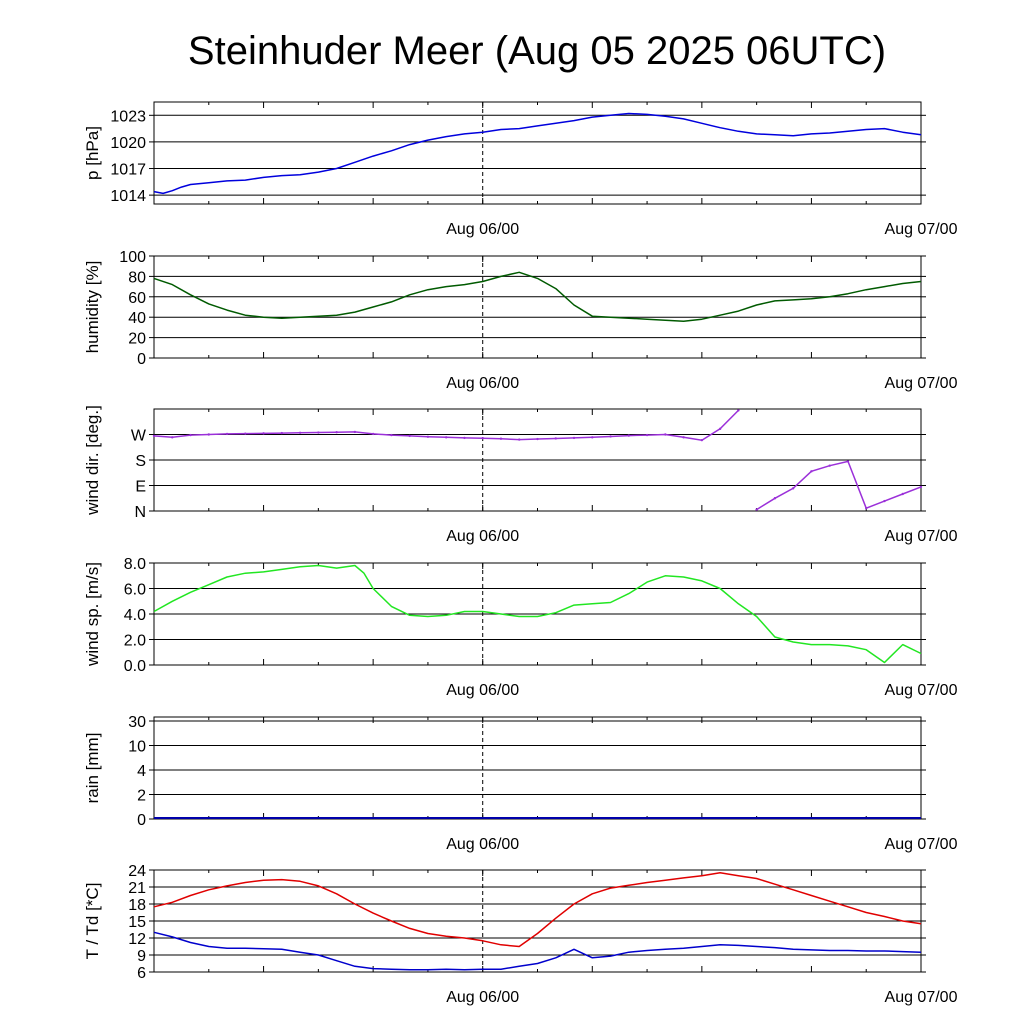 The height and width of the screenshot is (1024, 1024). Describe the element at coordinates (135, 564) in the screenshot. I see `y-tick-label: 8.0` at that location.